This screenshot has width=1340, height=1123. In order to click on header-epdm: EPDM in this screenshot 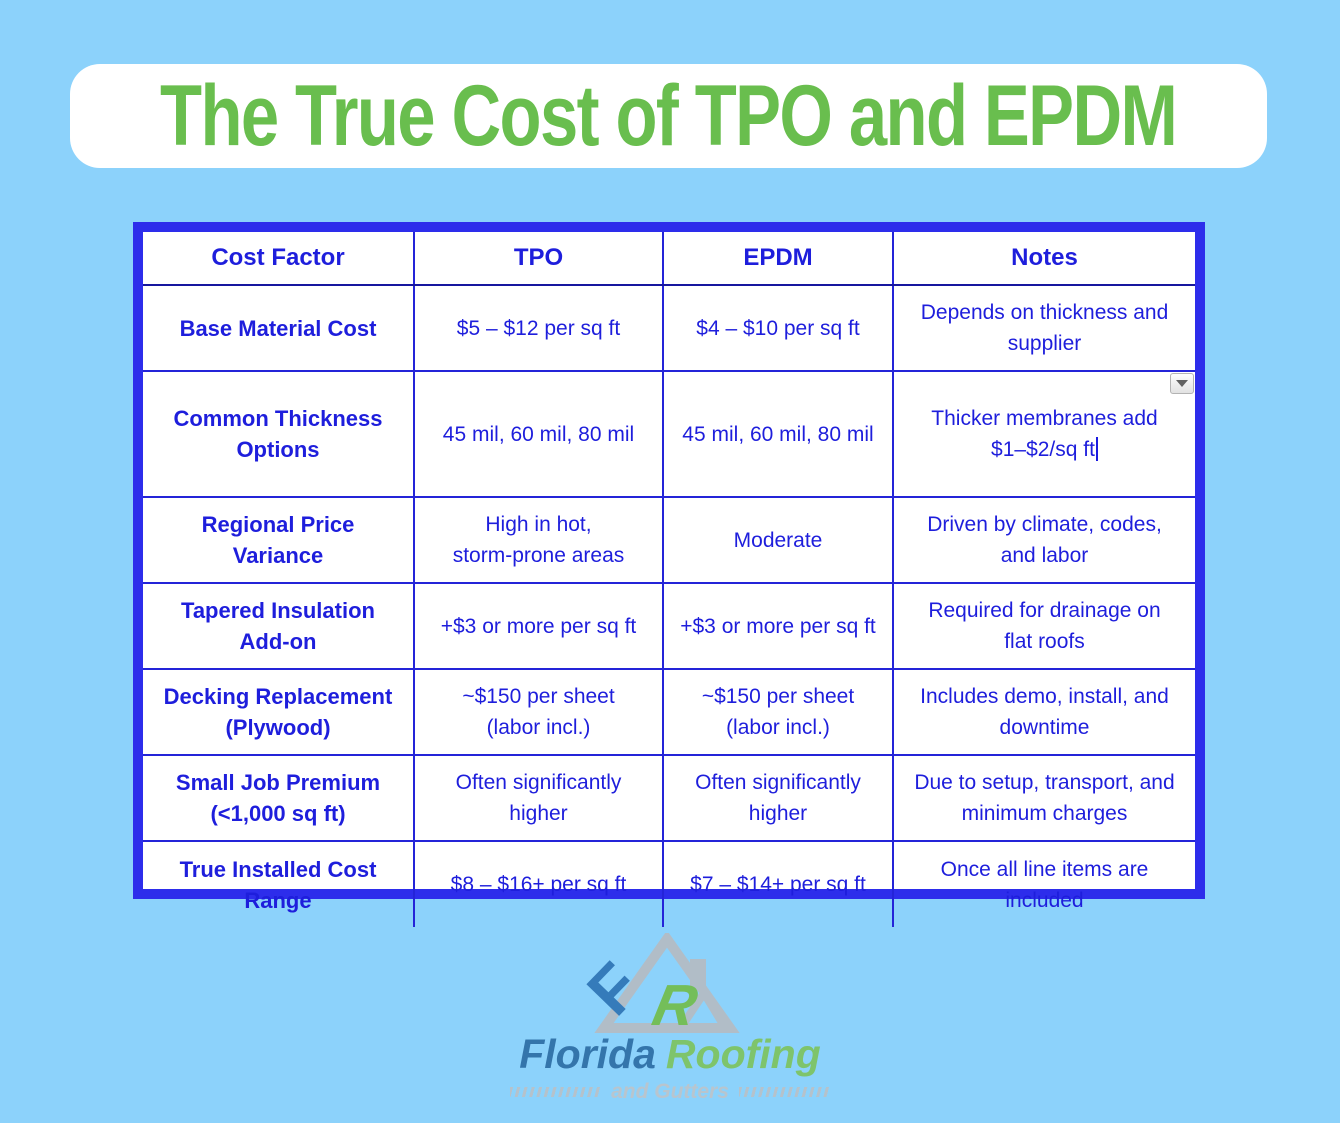, I will do `click(778, 259)`.